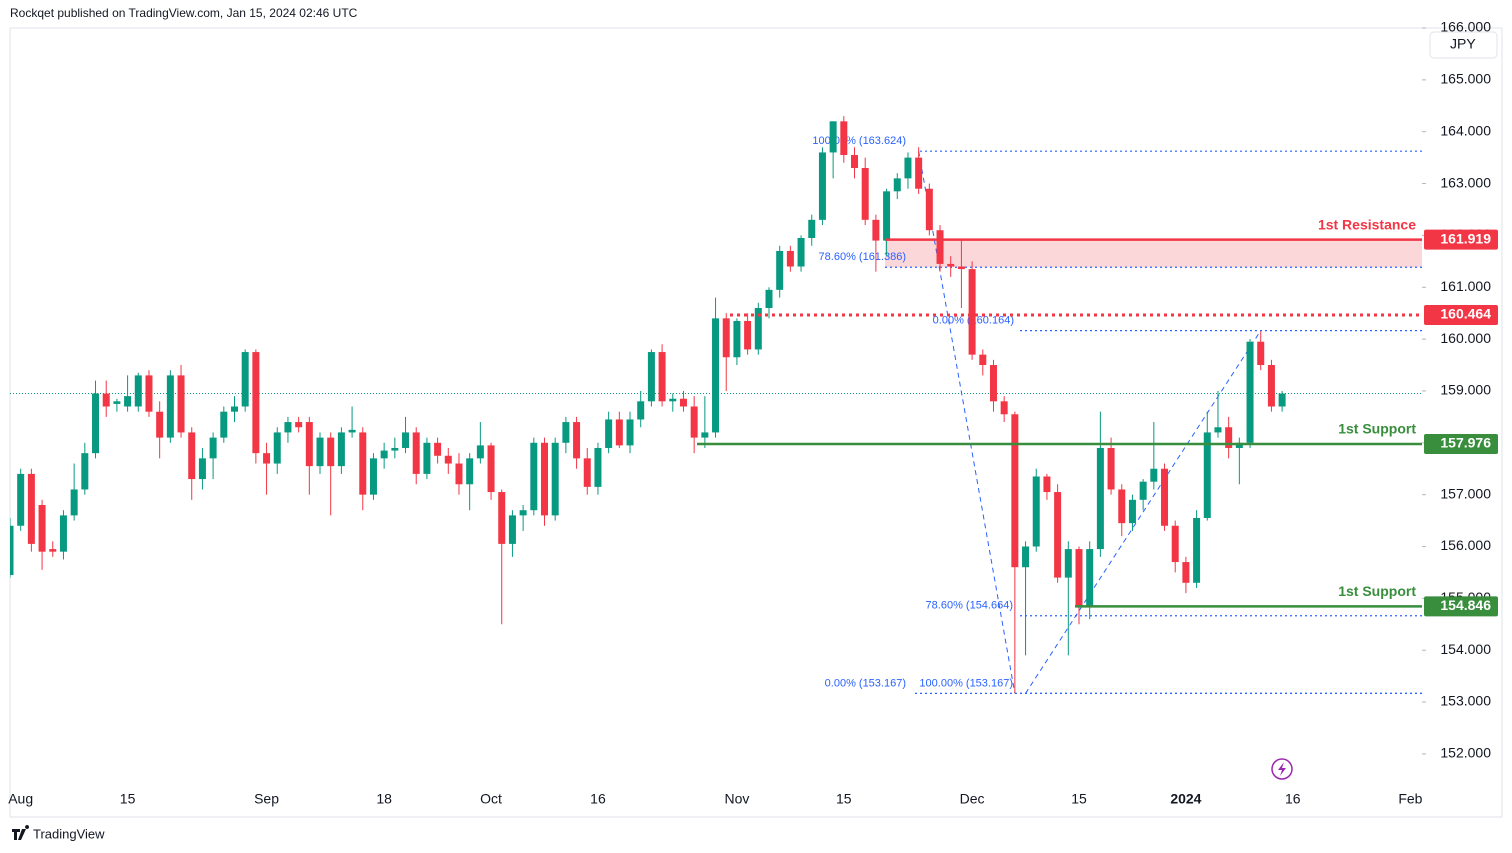 This screenshot has width=1512, height=853. Describe the element at coordinates (865, 683) in the screenshot. I see `fib-label: 0.00% (153.167)` at that location.